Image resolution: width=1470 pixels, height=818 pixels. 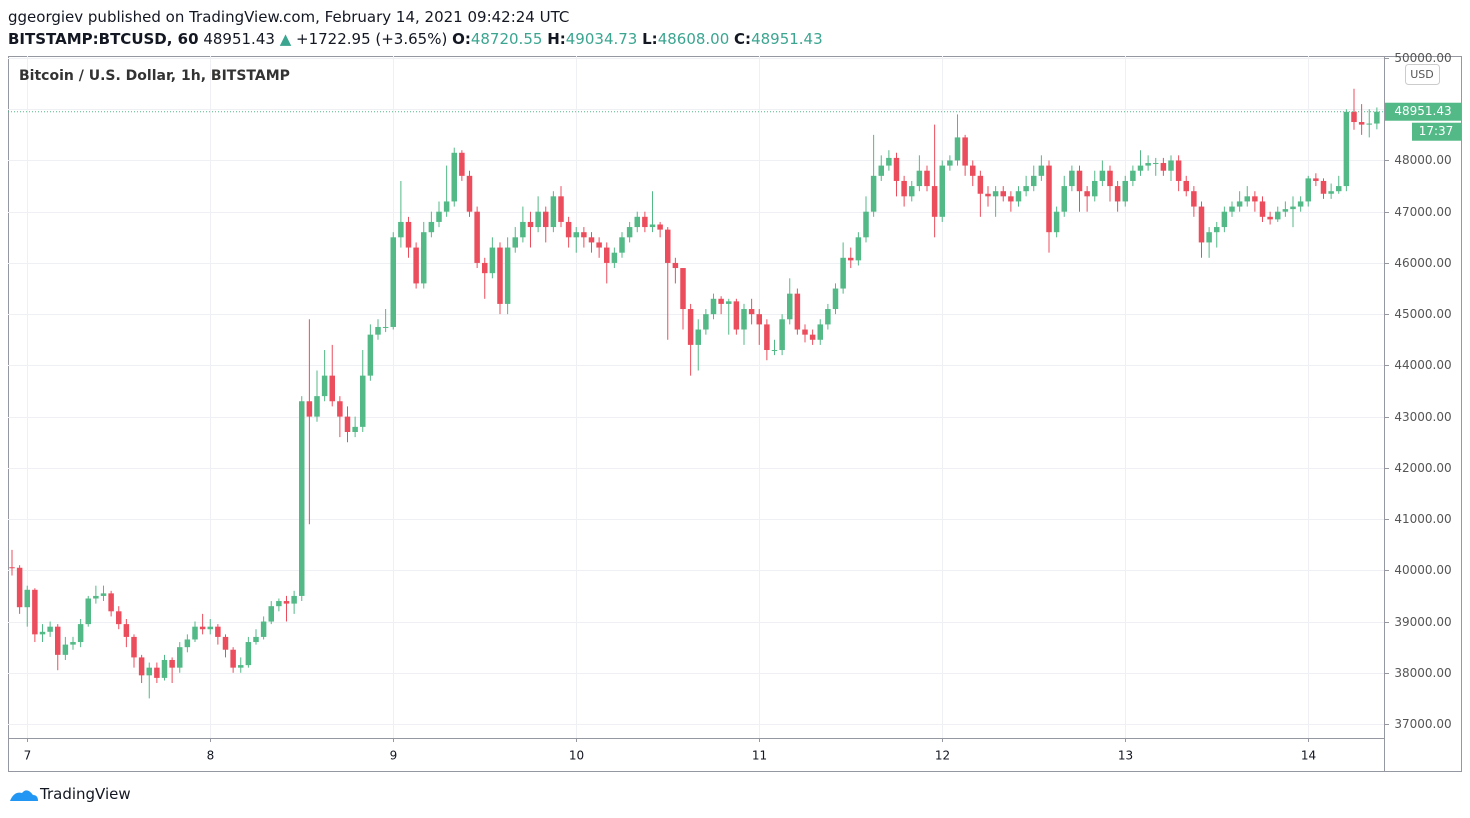 I want to click on y-tick-label: 40000.00, so click(x=1422, y=570).